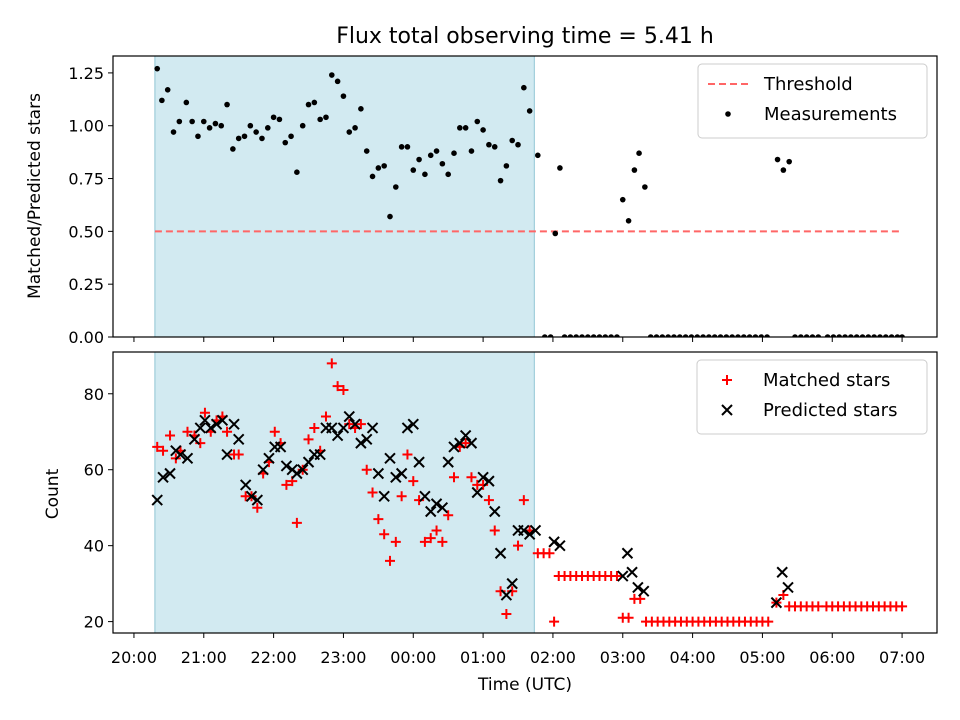 Image resolution: width=960 pixels, height=720 pixels. Describe the element at coordinates (204, 657) in the screenshot. I see `x-tick-label: 21:00` at that location.